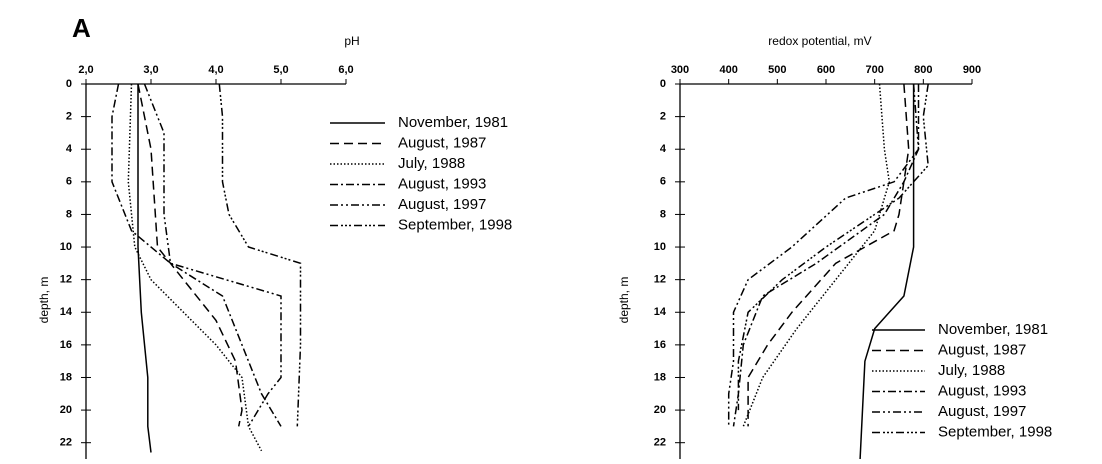 This screenshot has height=464, width=1102. Describe the element at coordinates (923, 70) in the screenshot. I see `x-tick-label: 800` at that location.